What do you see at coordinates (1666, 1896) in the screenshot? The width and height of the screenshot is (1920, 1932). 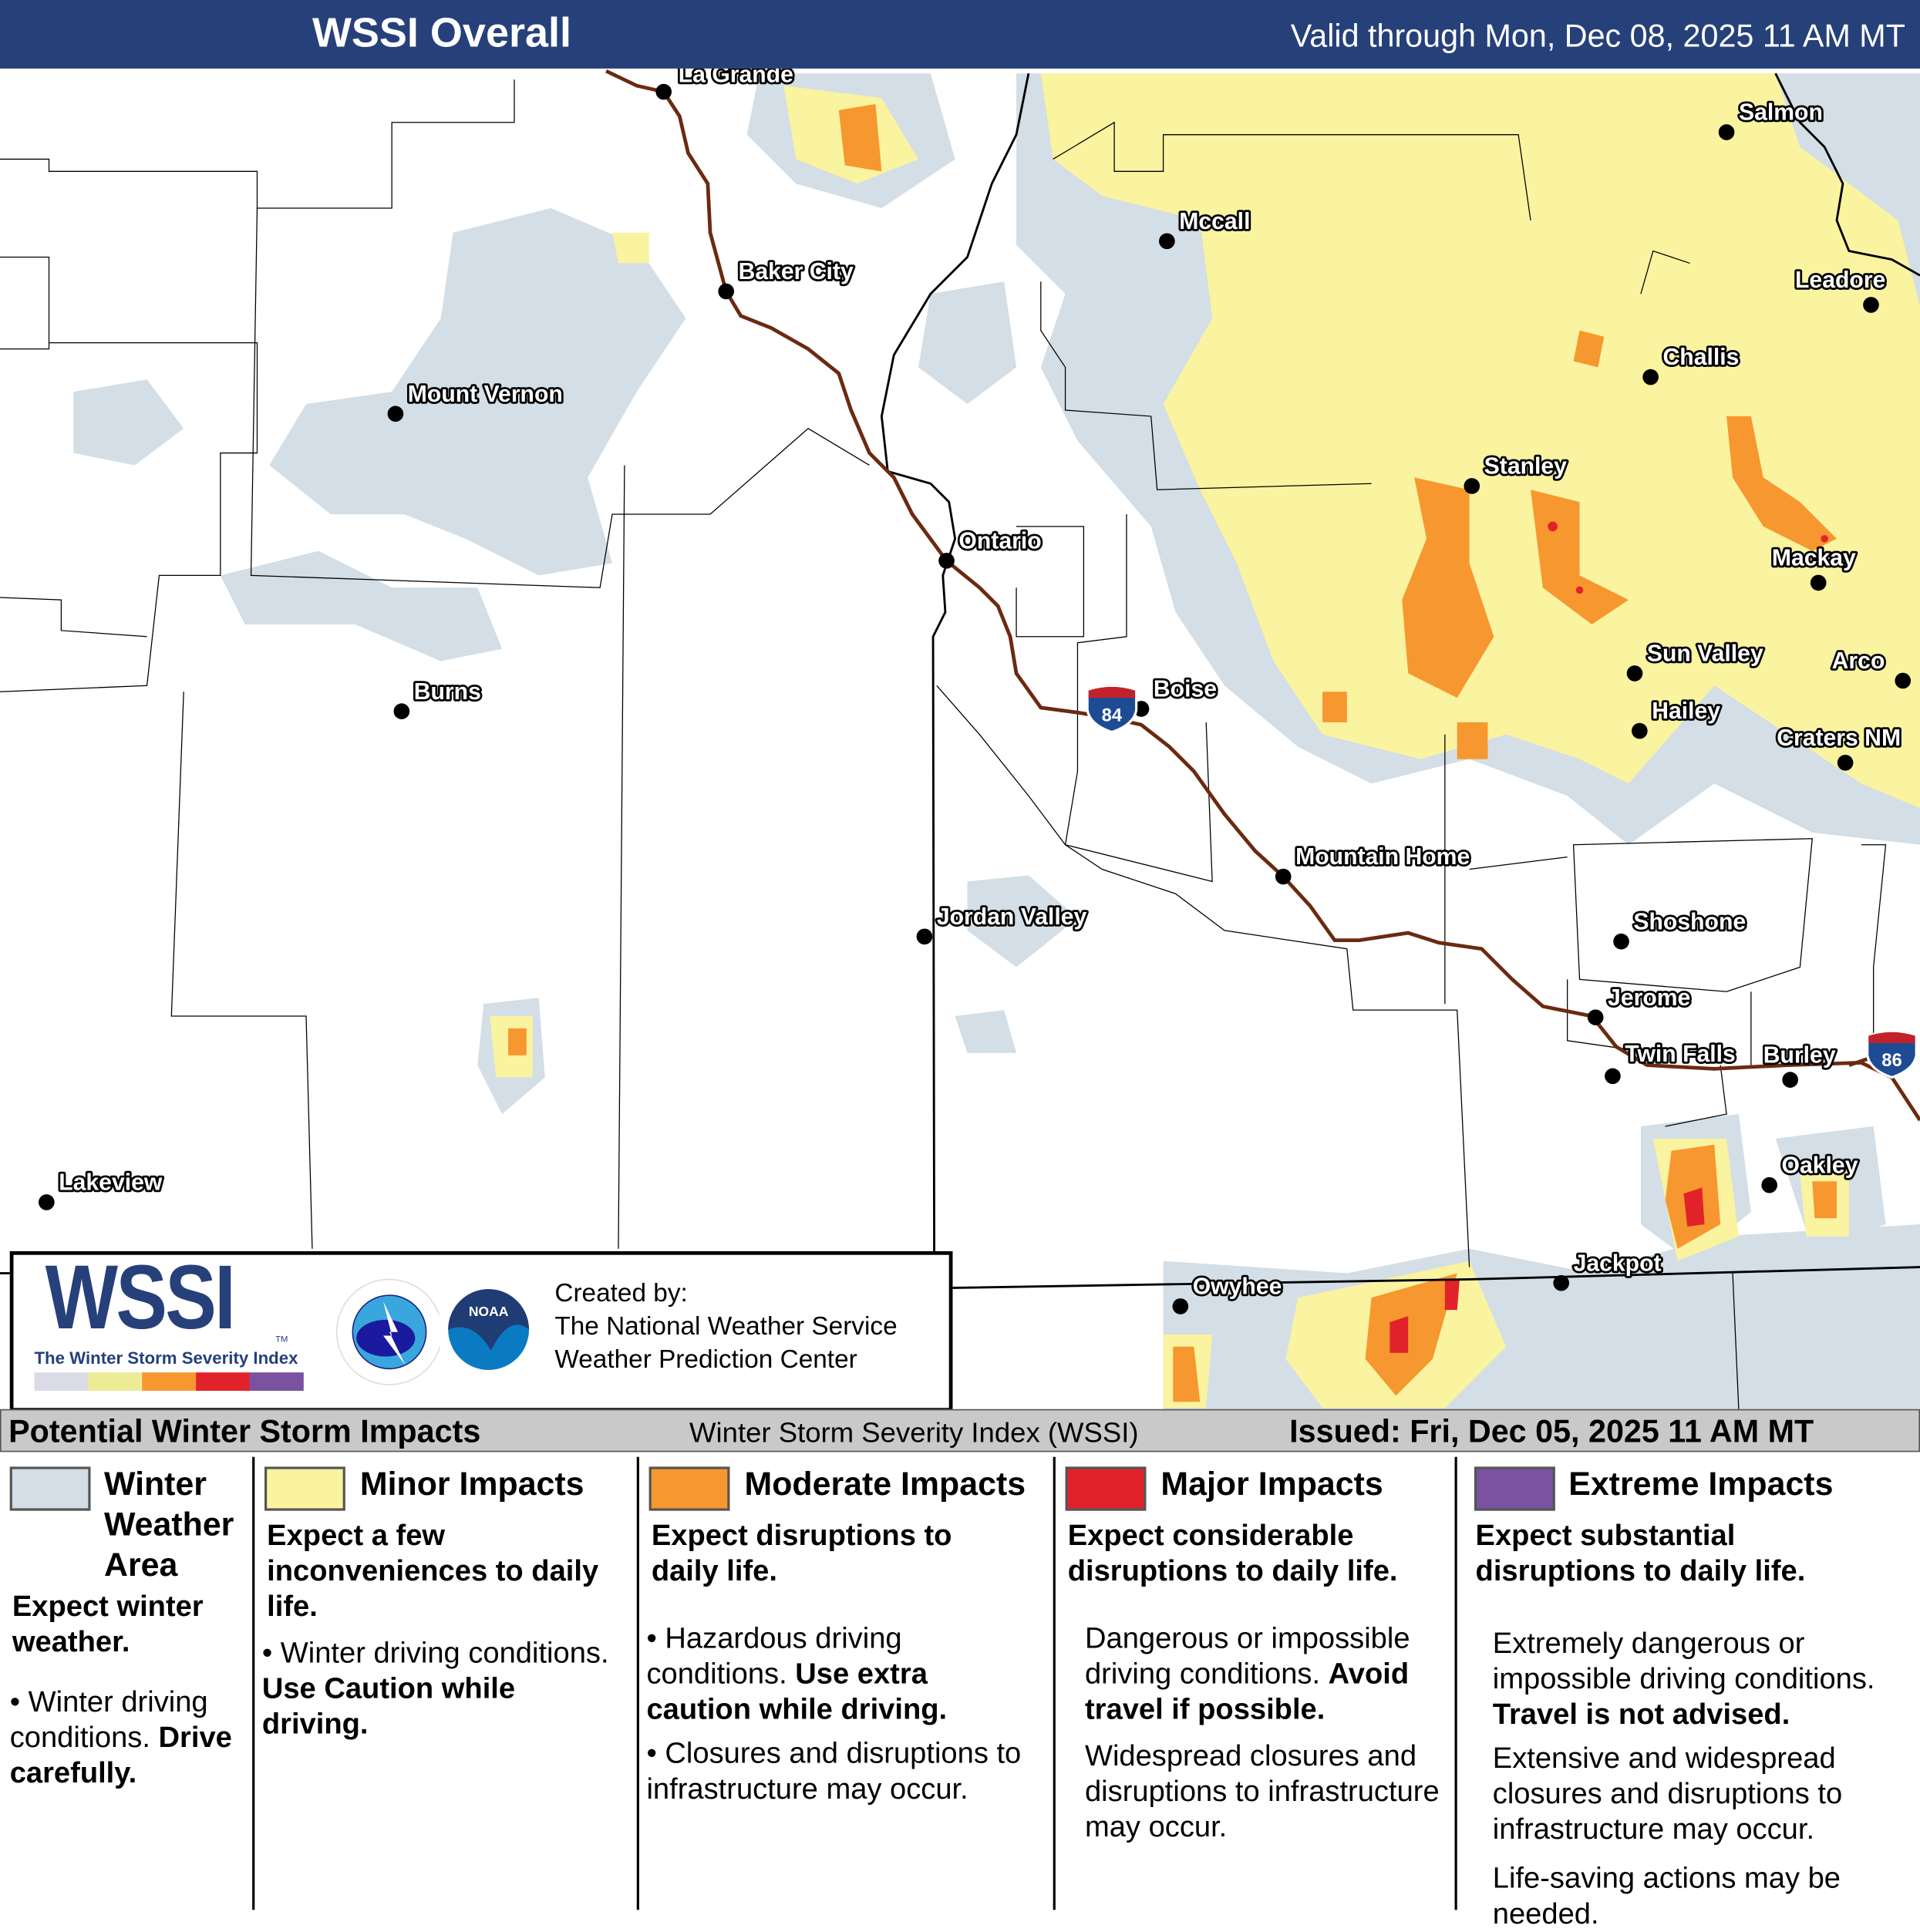 I see `category-detail: Life-saving actions may be needed.` at bounding box center [1666, 1896].